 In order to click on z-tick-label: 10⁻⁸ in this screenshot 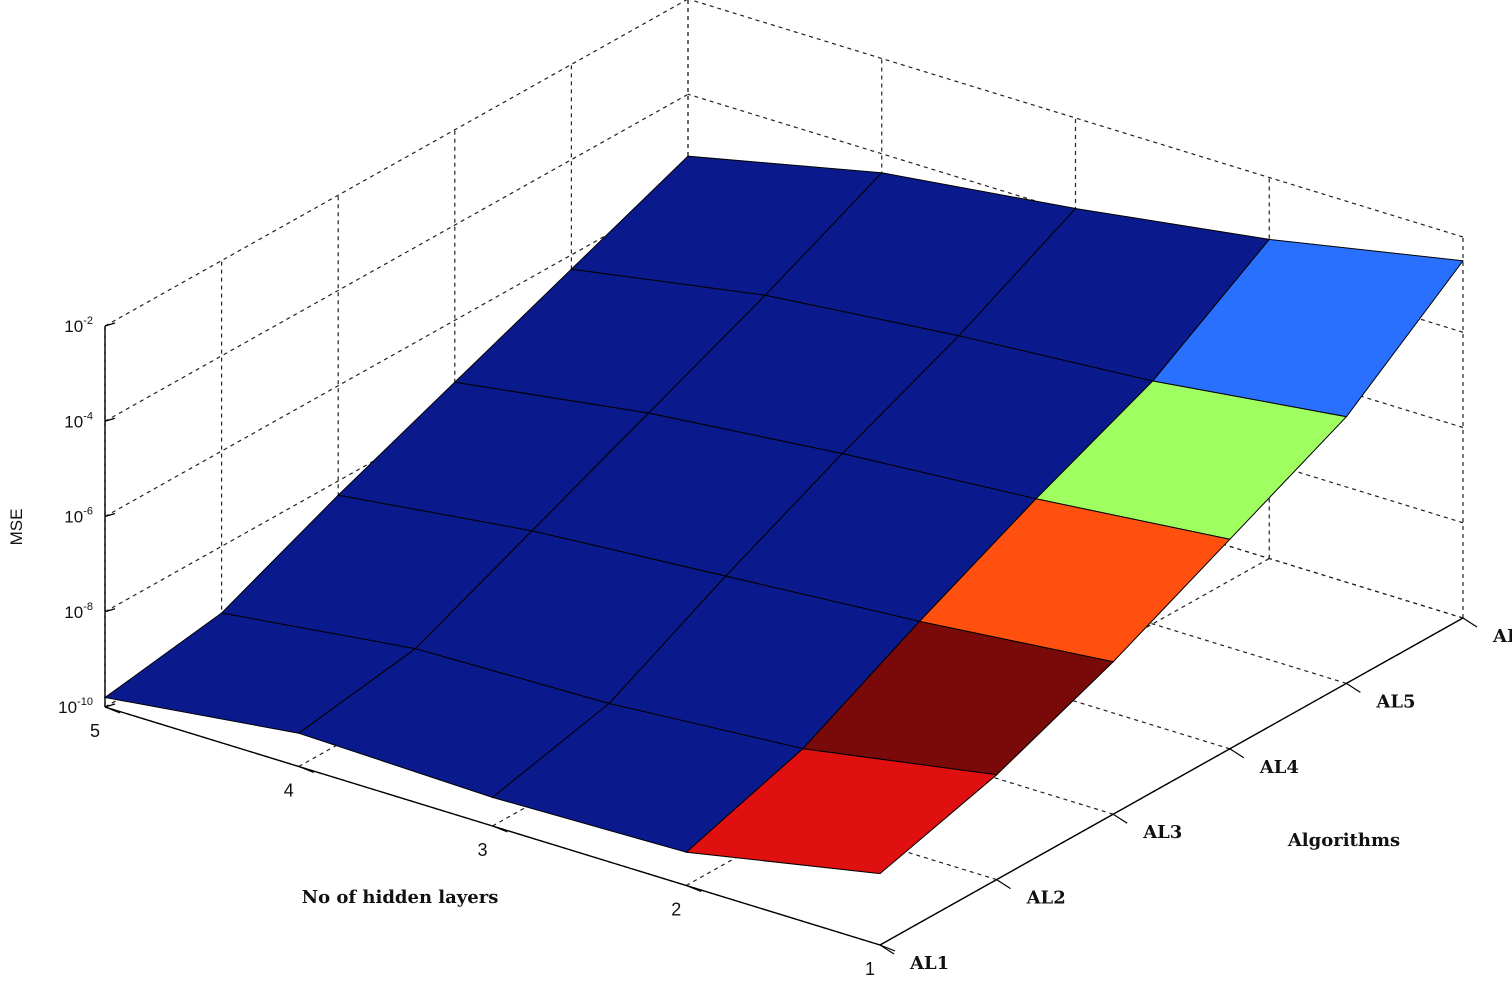, I will do `click(78, 611)`.